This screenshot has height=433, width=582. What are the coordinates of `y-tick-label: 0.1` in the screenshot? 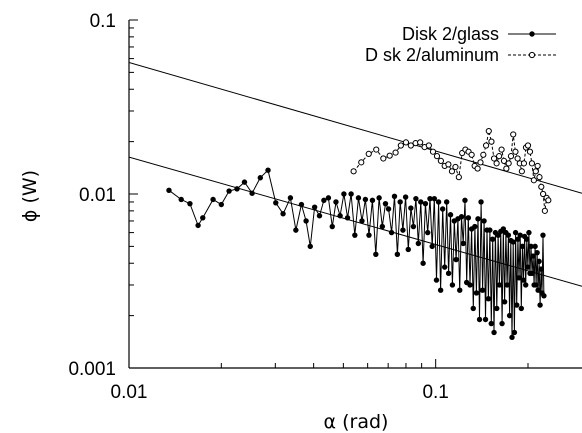 It's located at (103, 21).